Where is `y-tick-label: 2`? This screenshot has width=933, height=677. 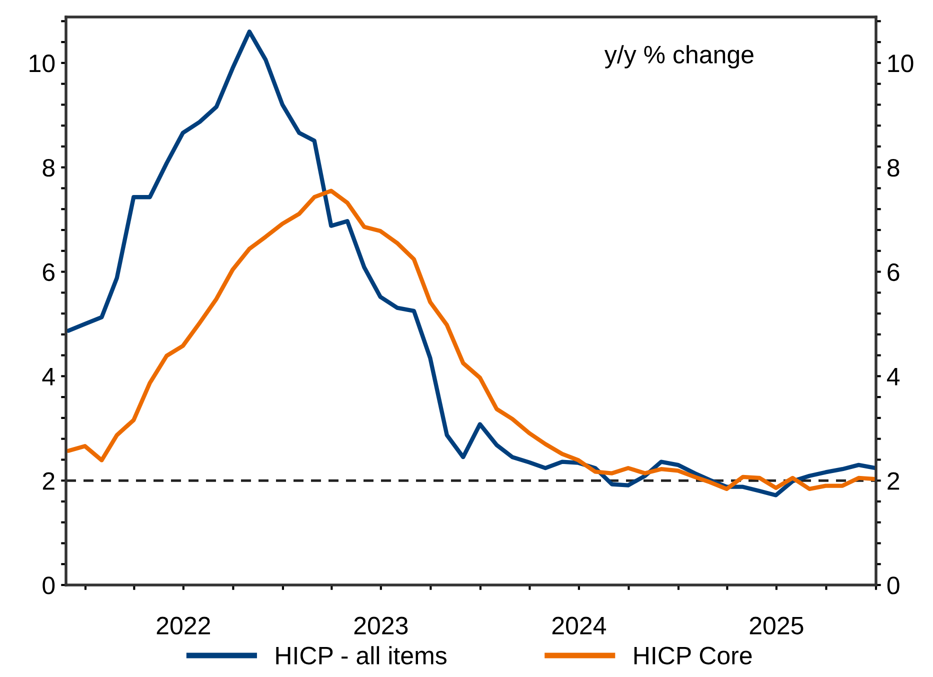 y-tick-label: 2 is located at coordinates (48, 481).